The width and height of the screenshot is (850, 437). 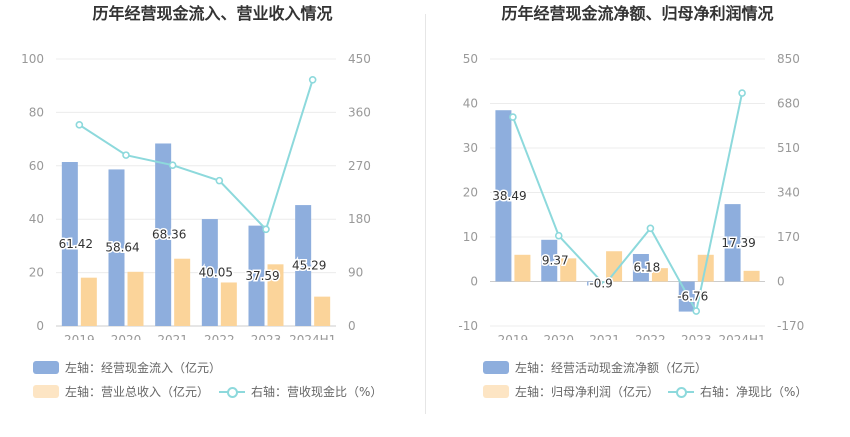 I want to click on left-legend-item-revenue: 左轴：营业总收入（亿元）, so click(x=121, y=391).